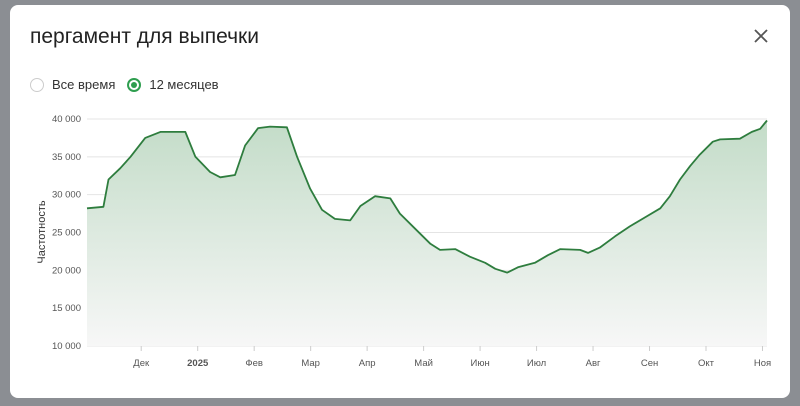  Describe the element at coordinates (66, 270) in the screenshot. I see `y-tick-label: 20 000` at that location.